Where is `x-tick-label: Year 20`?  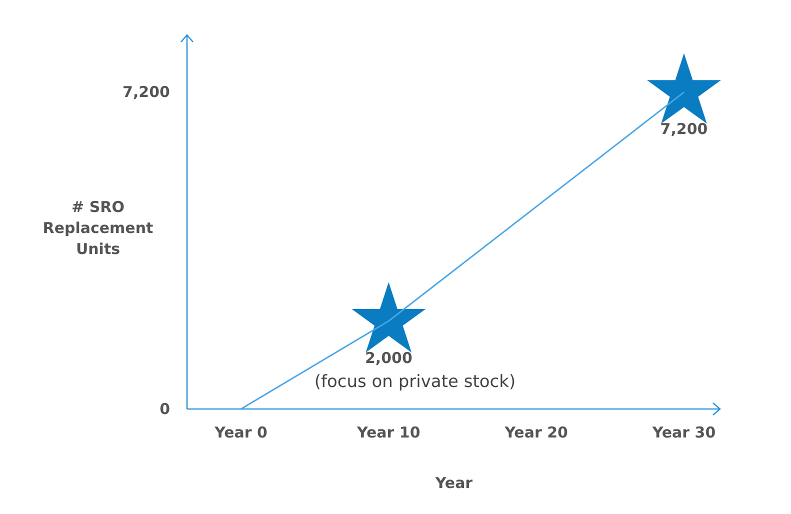
x-tick-label: Year 20 is located at coordinates (536, 433).